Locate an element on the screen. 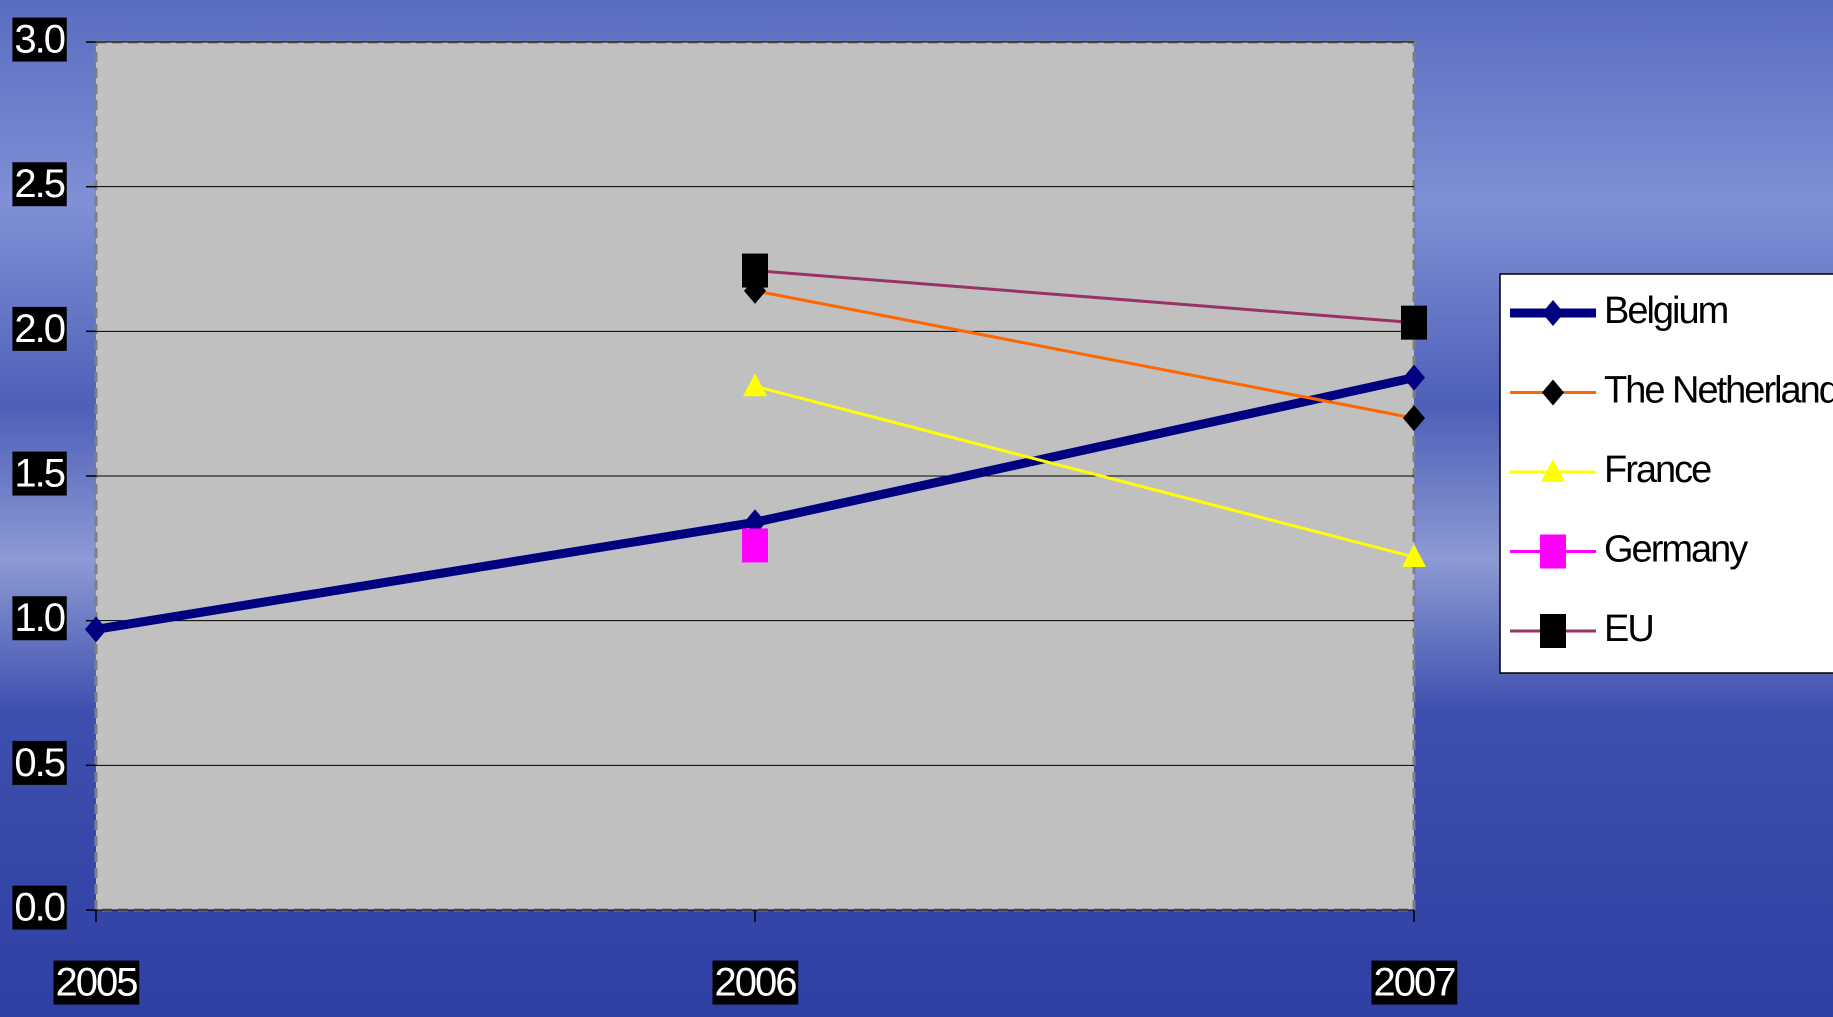 The width and height of the screenshot is (1833, 1017). legend-label: Germany is located at coordinates (1676, 550).